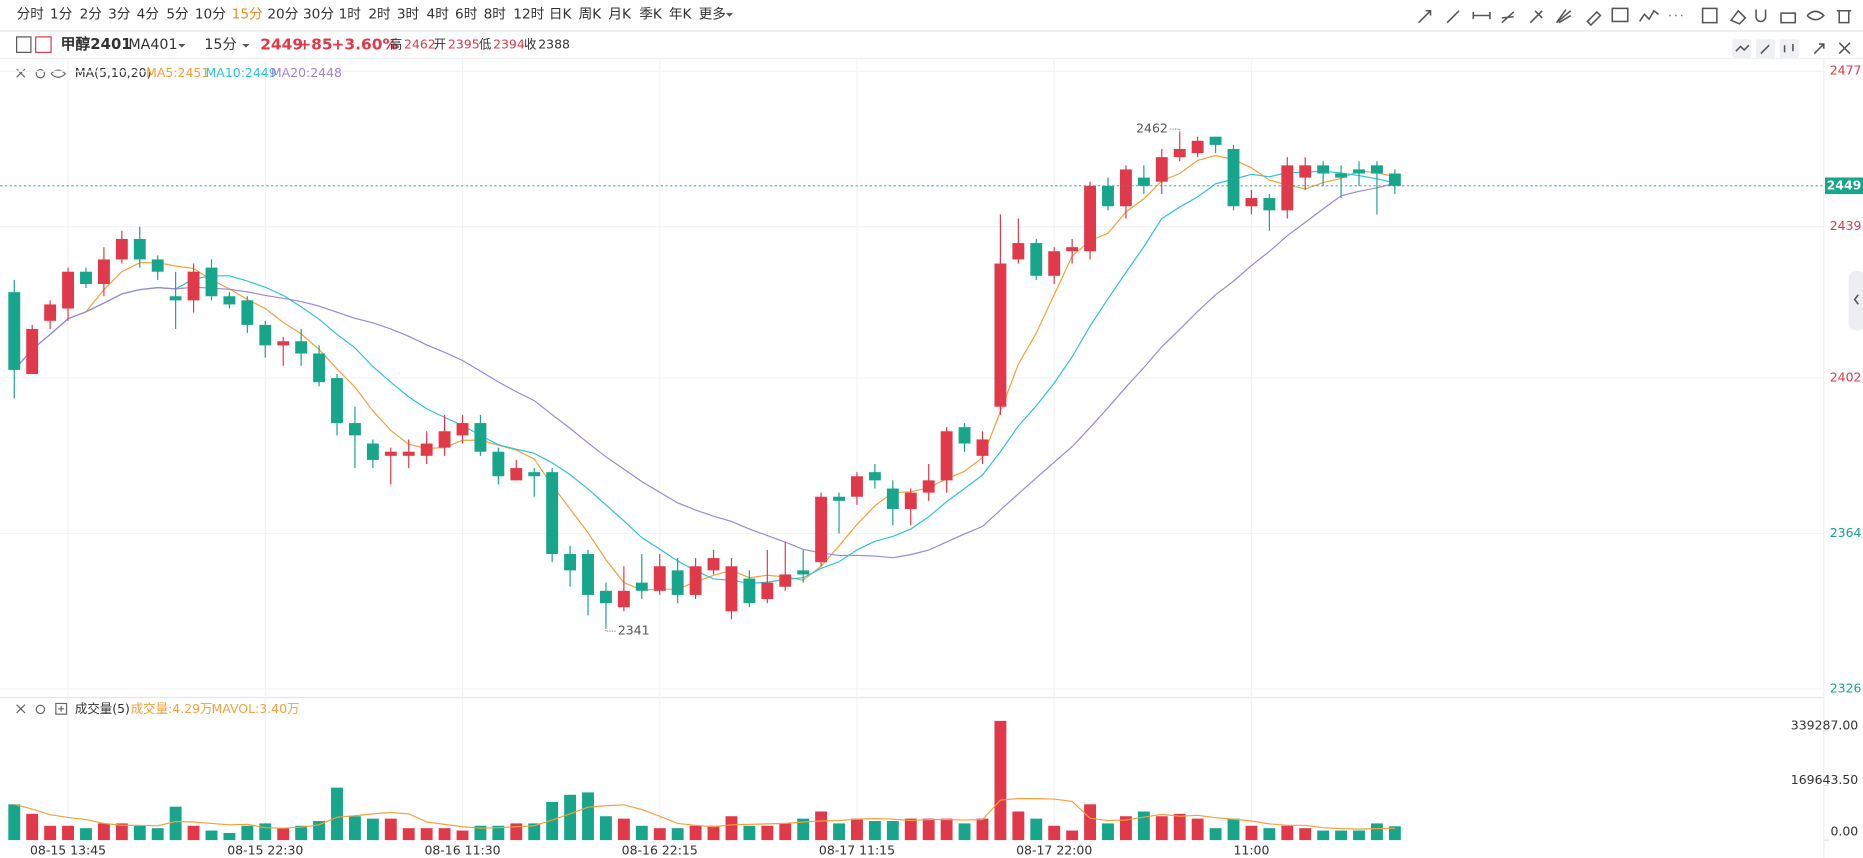  Describe the element at coordinates (318, 14) in the screenshot. I see `period-button: 30分` at that location.